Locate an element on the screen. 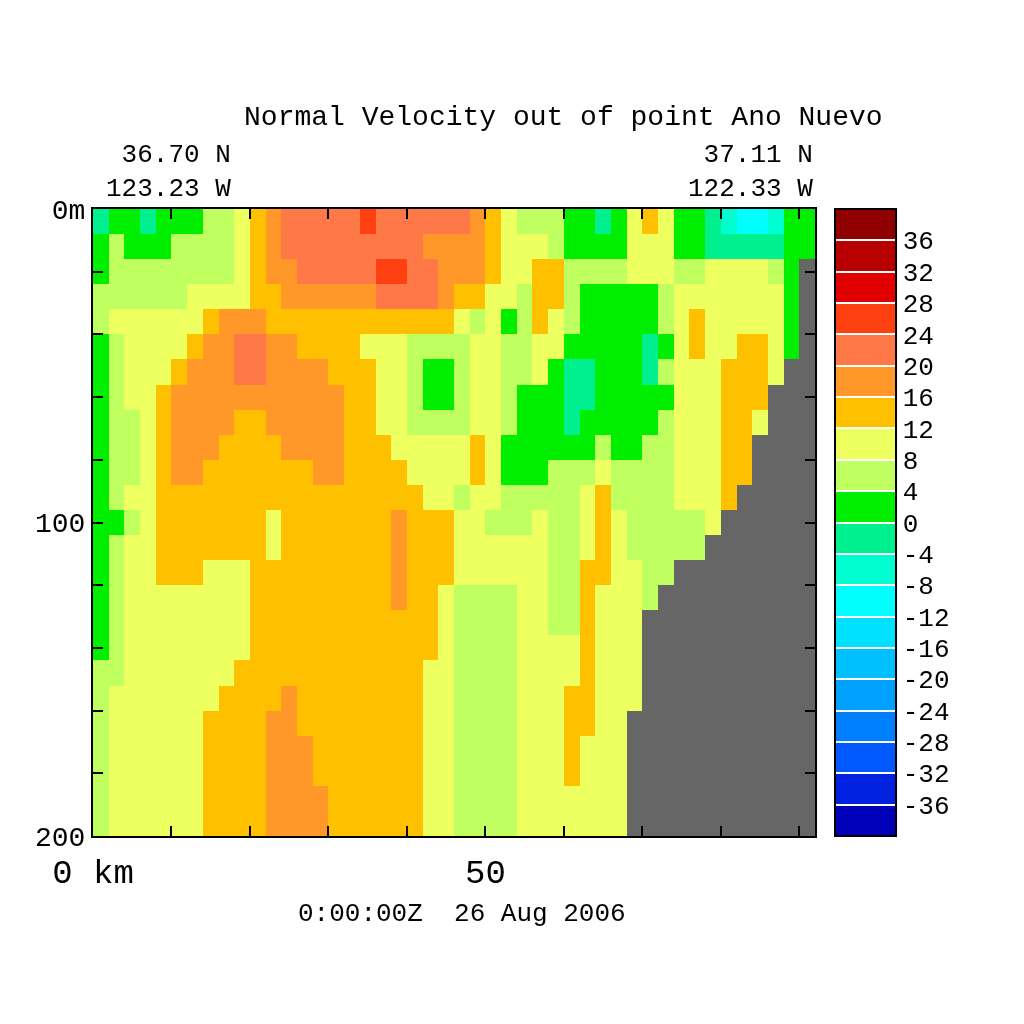 This screenshot has width=1024, height=1024. x-tick-label: 0 km is located at coordinates (93, 873).